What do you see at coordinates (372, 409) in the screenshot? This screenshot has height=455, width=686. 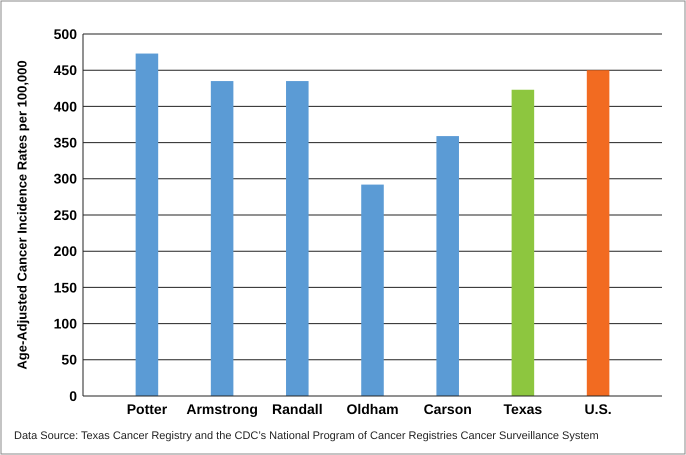 I see `x-tick-label: Oldham` at bounding box center [372, 409].